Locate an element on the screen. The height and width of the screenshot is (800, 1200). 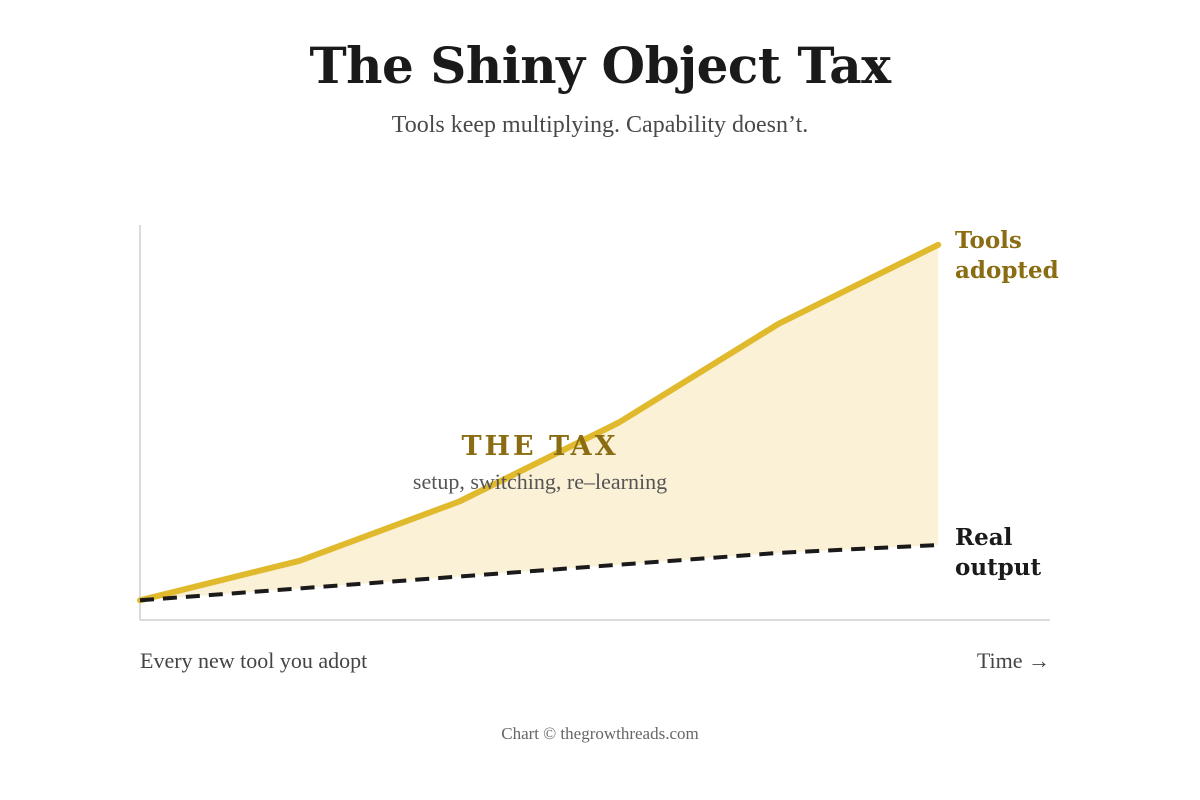
series-label-output: Real output is located at coordinates (998, 552).